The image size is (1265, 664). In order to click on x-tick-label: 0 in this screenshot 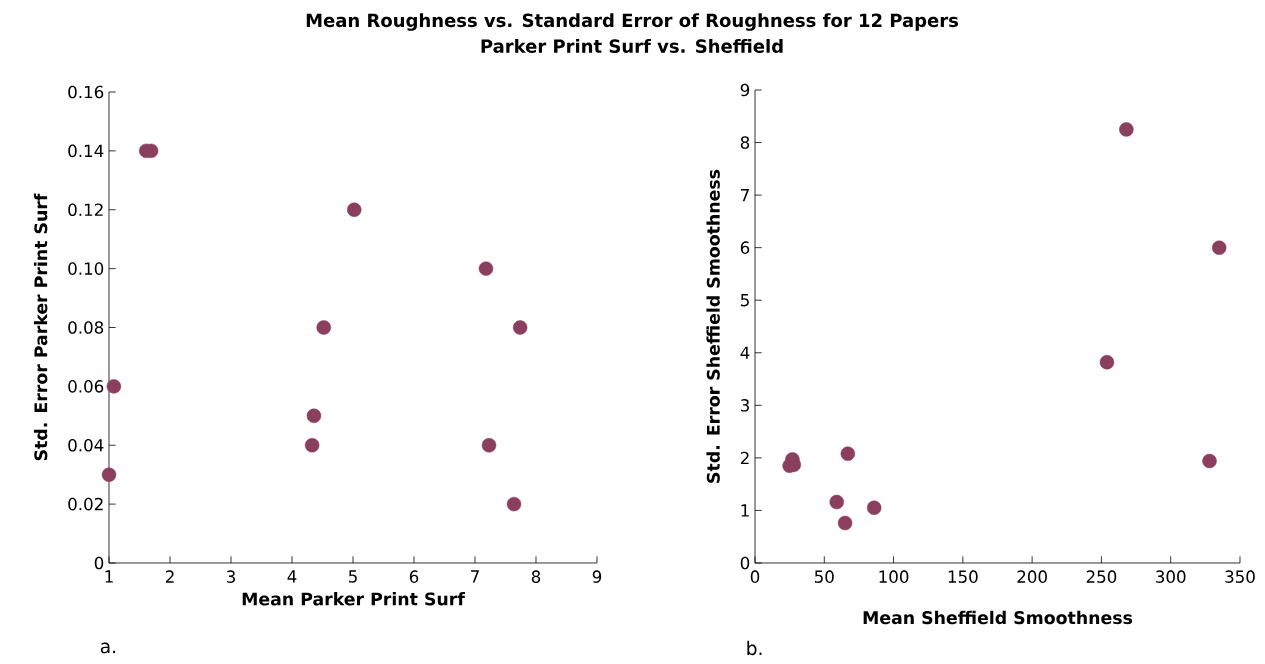, I will do `click(755, 576)`.